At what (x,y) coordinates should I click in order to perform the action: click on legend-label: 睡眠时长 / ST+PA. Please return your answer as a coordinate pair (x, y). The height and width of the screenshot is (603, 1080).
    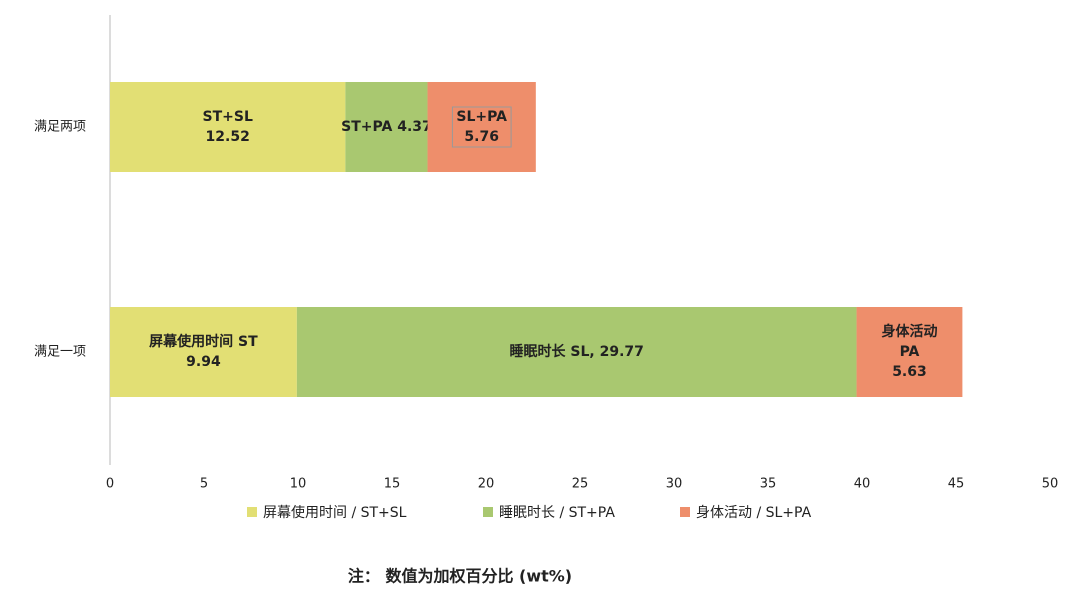
    Looking at the image, I should click on (557, 513).